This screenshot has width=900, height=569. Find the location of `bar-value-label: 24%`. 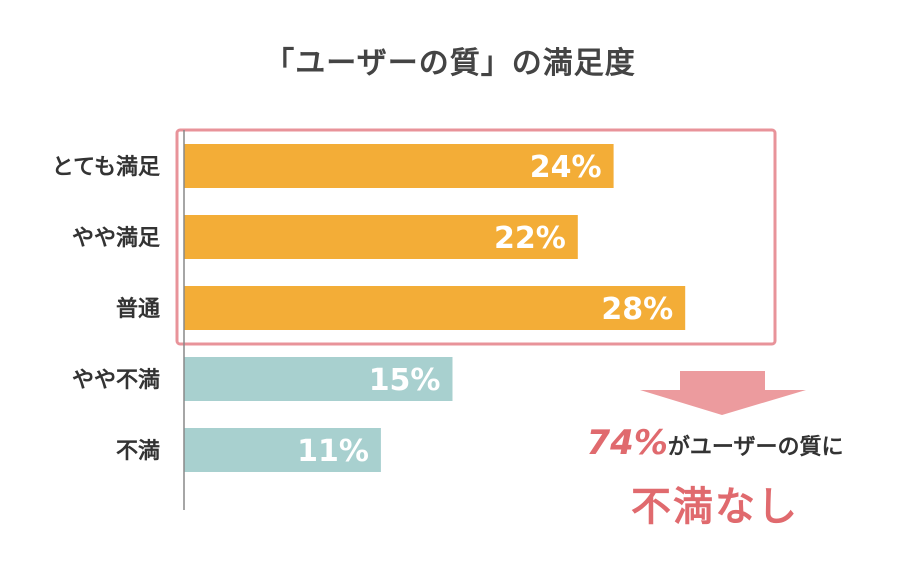

bar-value-label: 24% is located at coordinates (566, 167).